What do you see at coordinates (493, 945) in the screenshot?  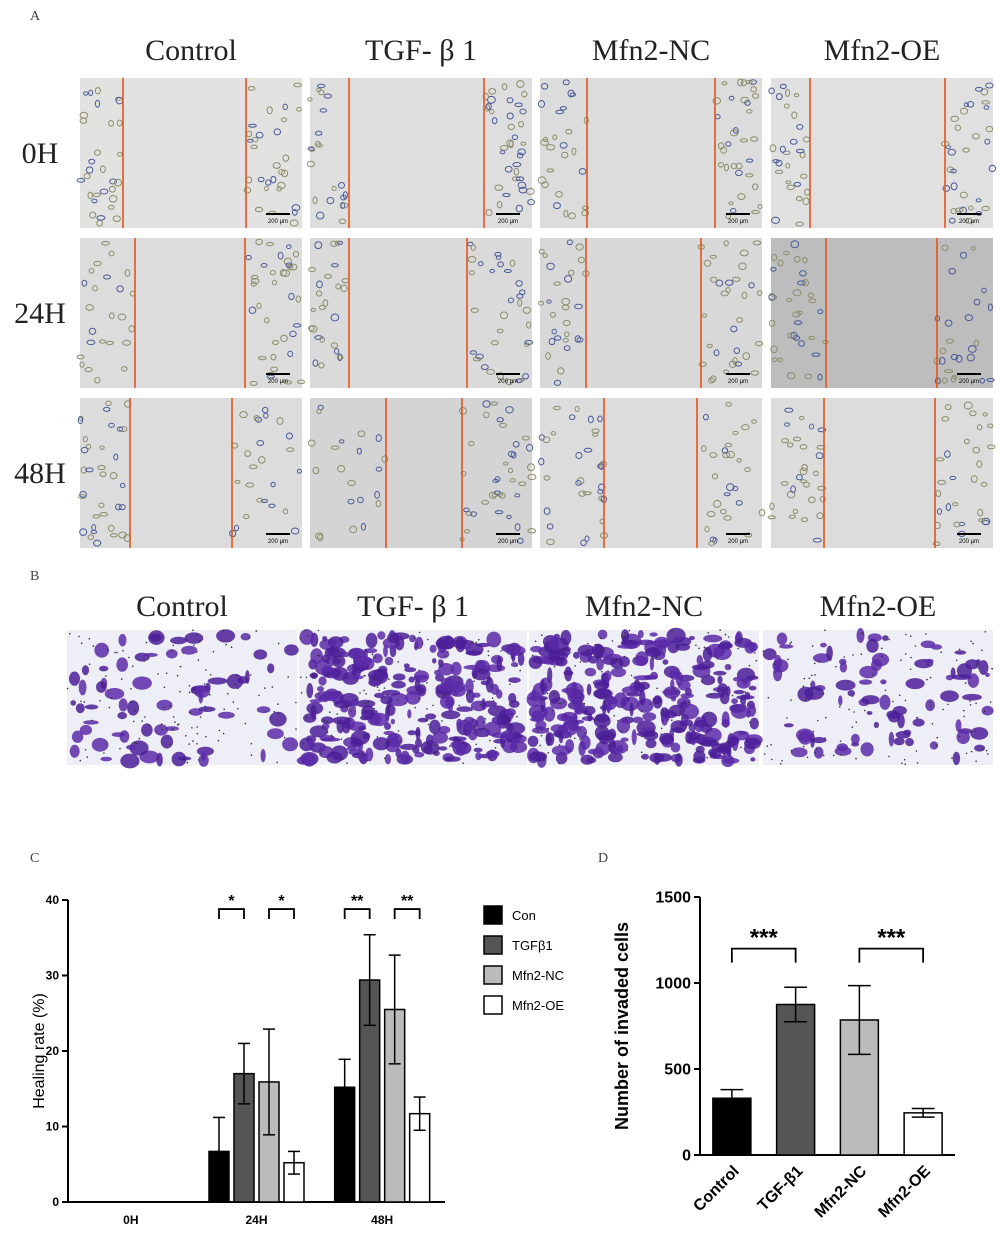 I see `legend-swatch` at bounding box center [493, 945].